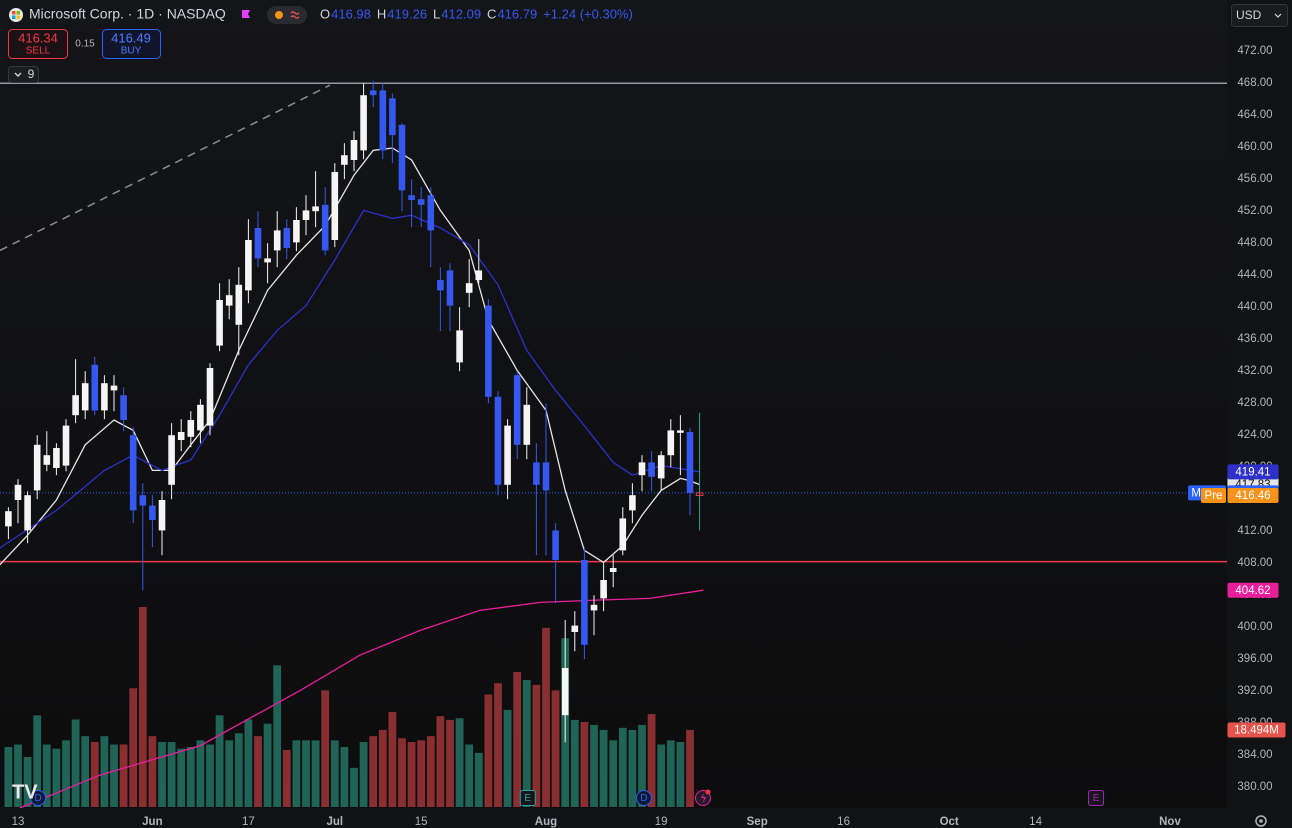 This screenshot has height=828, width=1292. What do you see at coordinates (131, 44) in the screenshot?
I see `buy-button` at bounding box center [131, 44].